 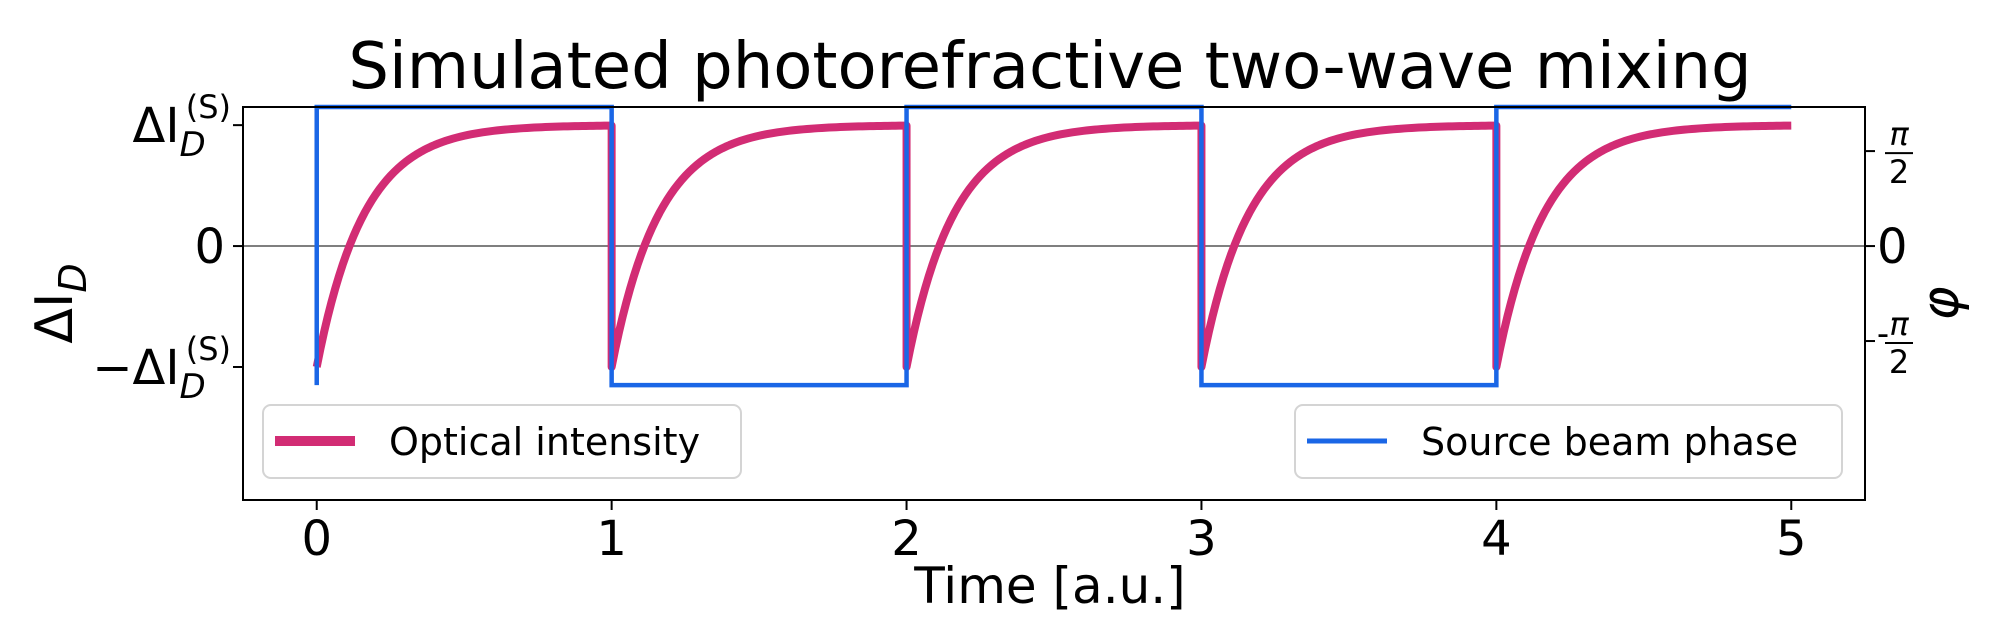 What do you see at coordinates (161, 368) in the screenshot?
I see `y-tick-label: −ΔID(S)` at bounding box center [161, 368].